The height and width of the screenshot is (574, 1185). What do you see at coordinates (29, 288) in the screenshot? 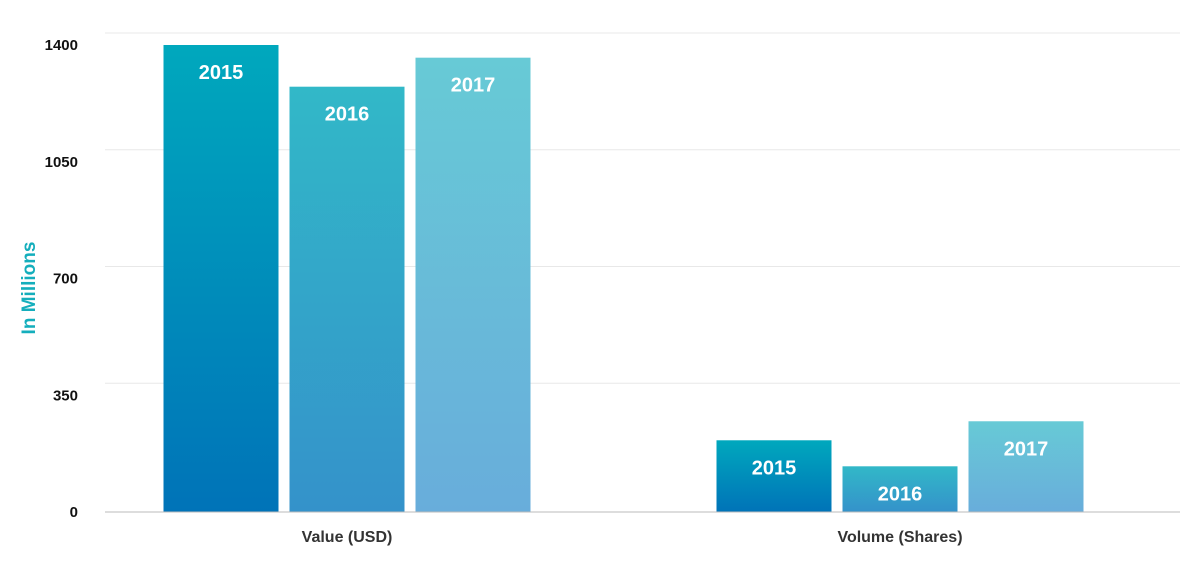
I see `y-axis-label: In Millions` at bounding box center [29, 288].